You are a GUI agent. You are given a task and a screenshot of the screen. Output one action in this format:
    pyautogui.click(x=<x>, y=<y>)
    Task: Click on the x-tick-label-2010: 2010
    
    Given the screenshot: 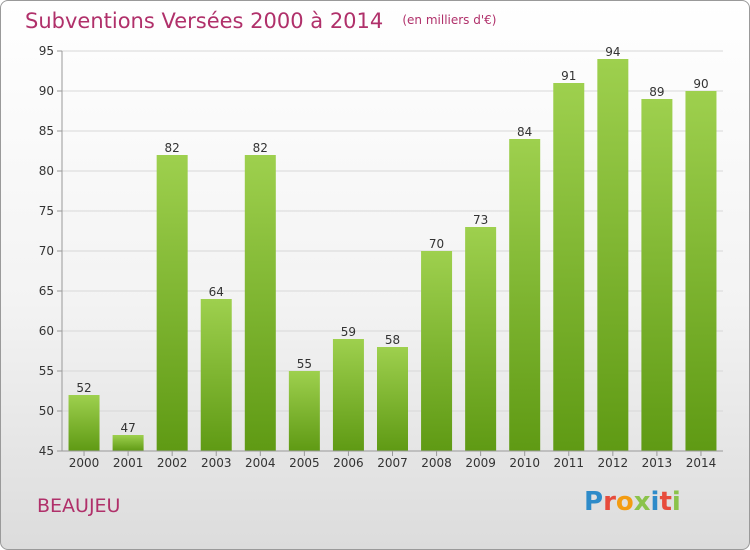 What is the action you would take?
    pyautogui.click(x=524, y=463)
    